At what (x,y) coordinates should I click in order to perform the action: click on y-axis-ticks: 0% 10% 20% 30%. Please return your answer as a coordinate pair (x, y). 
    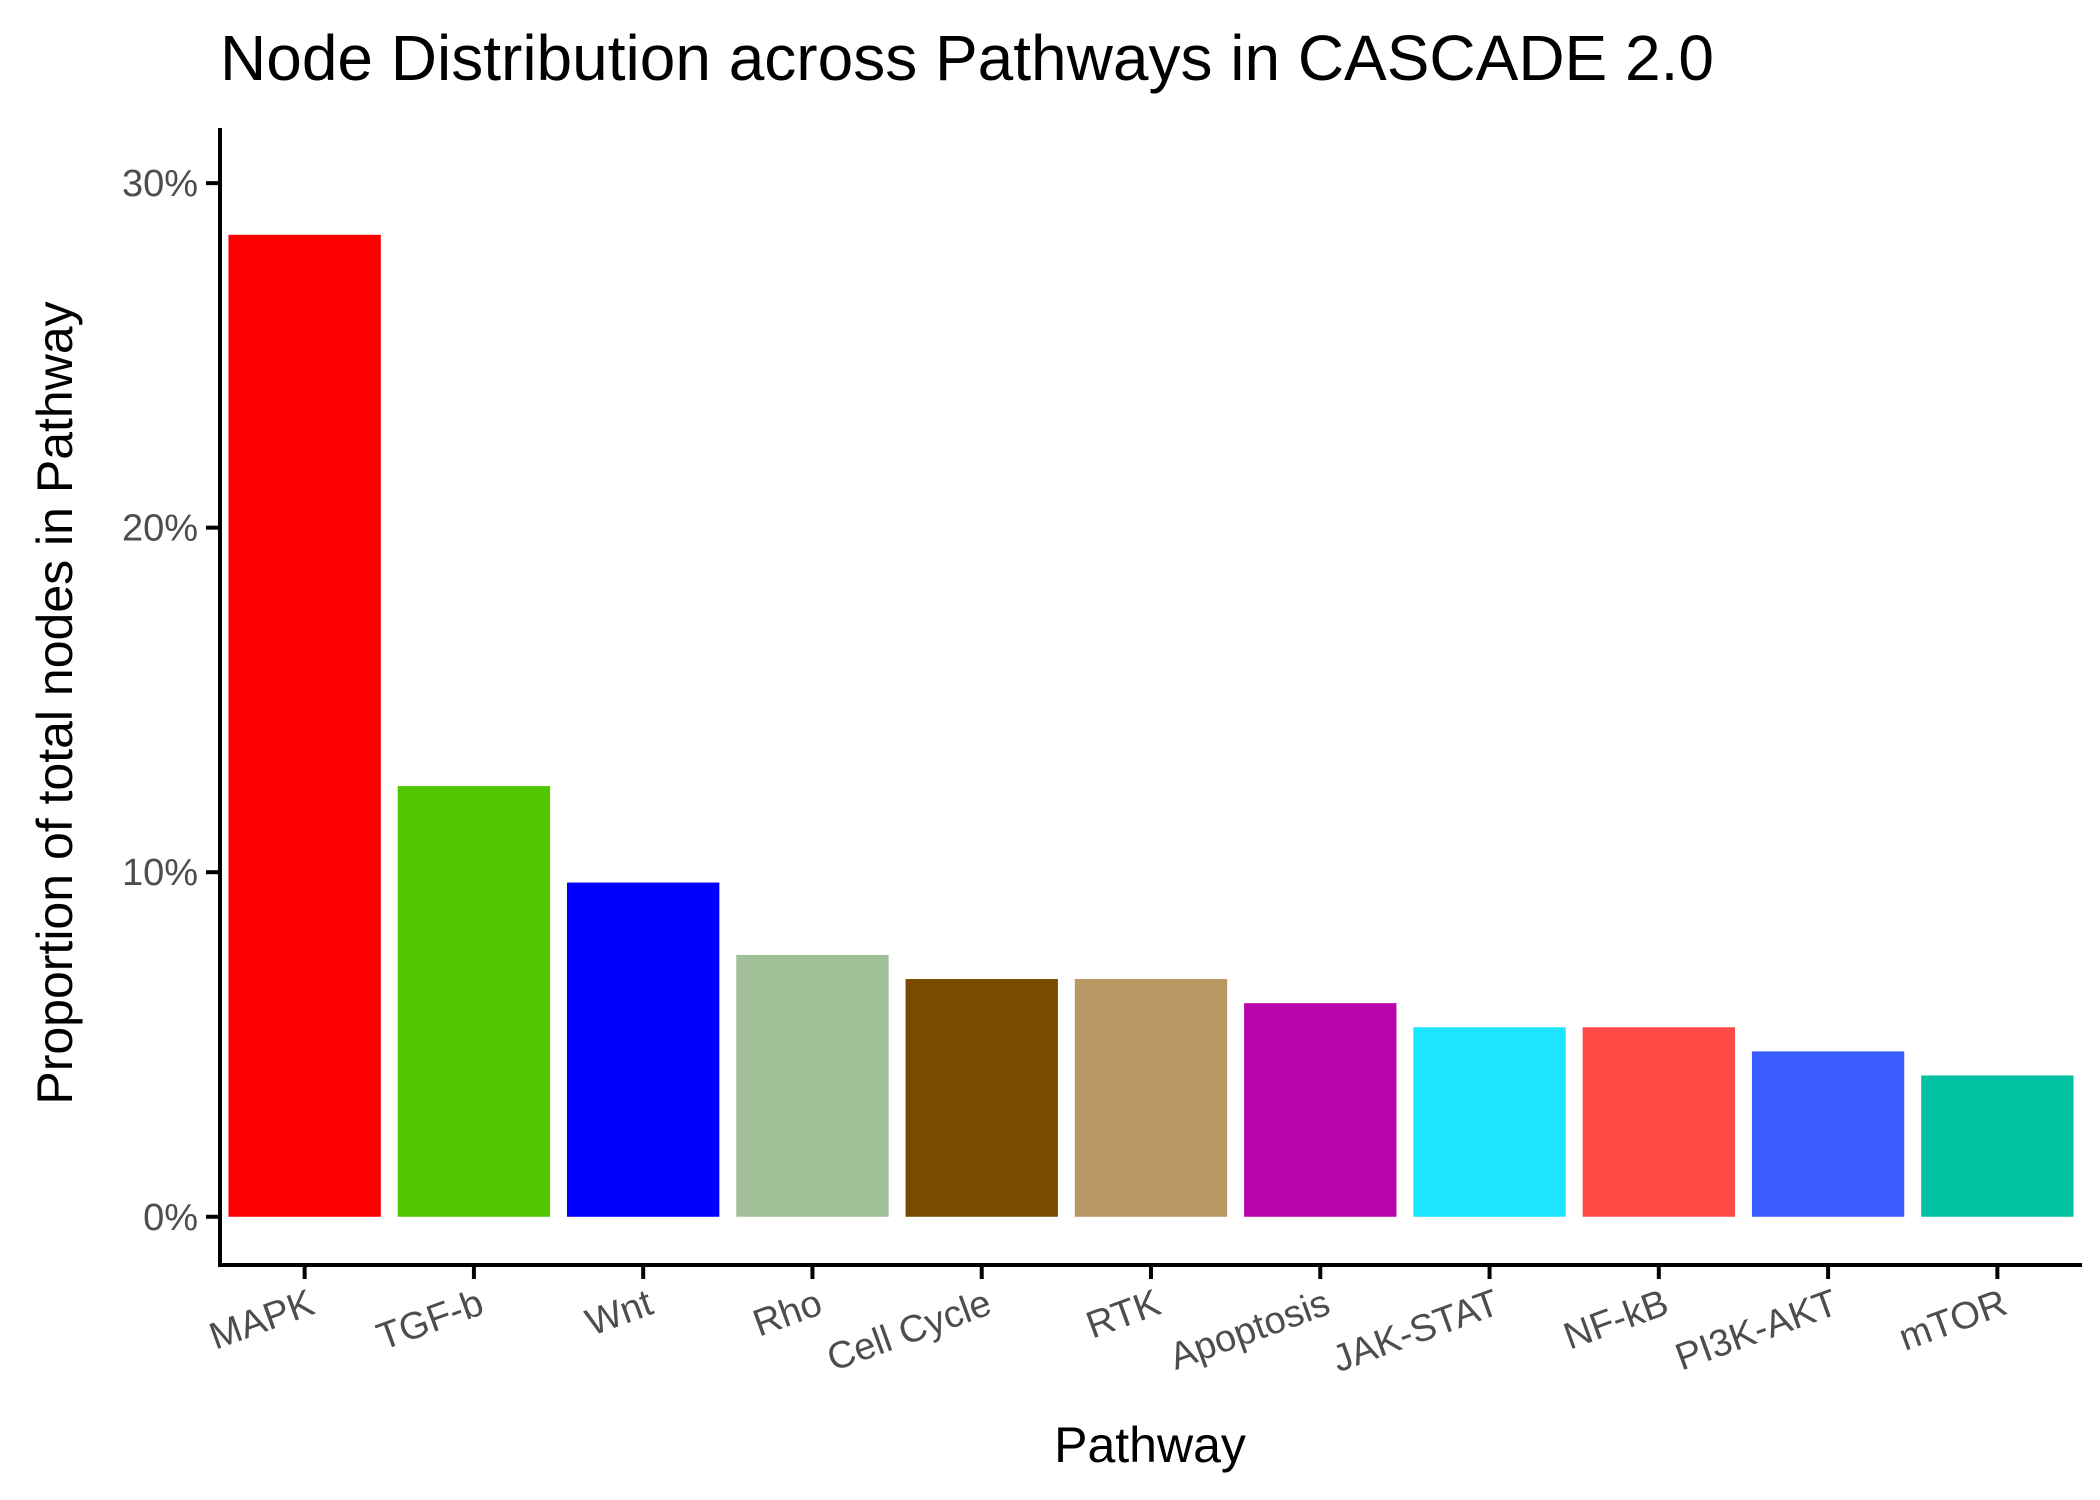
    Looking at the image, I should click on (171, 701).